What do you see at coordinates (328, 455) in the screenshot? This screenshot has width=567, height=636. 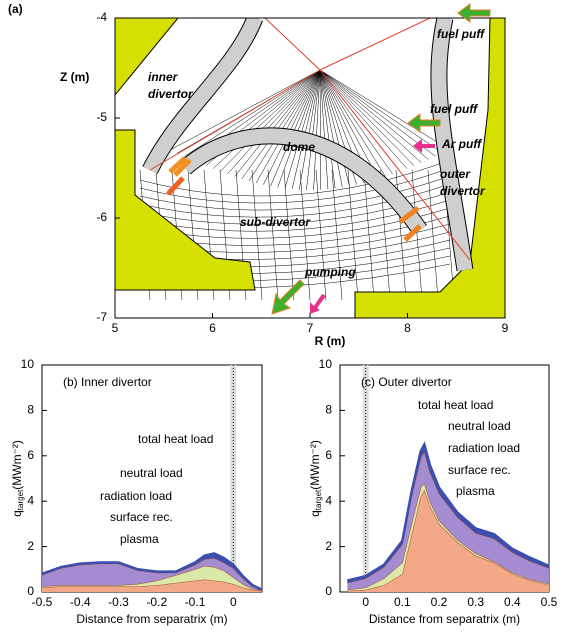 I see `y-tick-label: 6` at bounding box center [328, 455].